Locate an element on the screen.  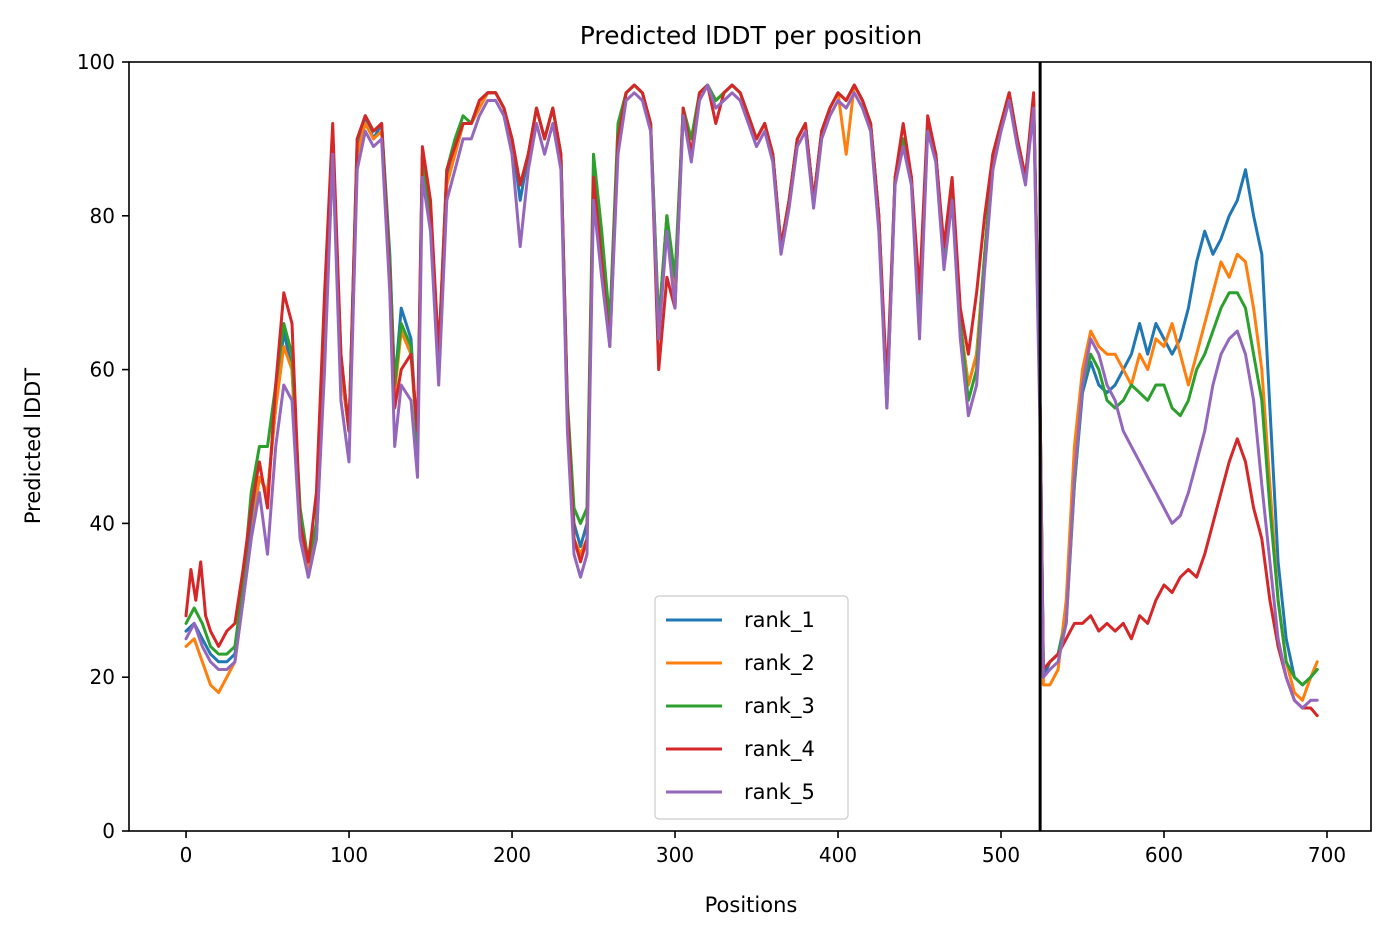
x-axis-title: Positions is located at coordinates (751, 905).